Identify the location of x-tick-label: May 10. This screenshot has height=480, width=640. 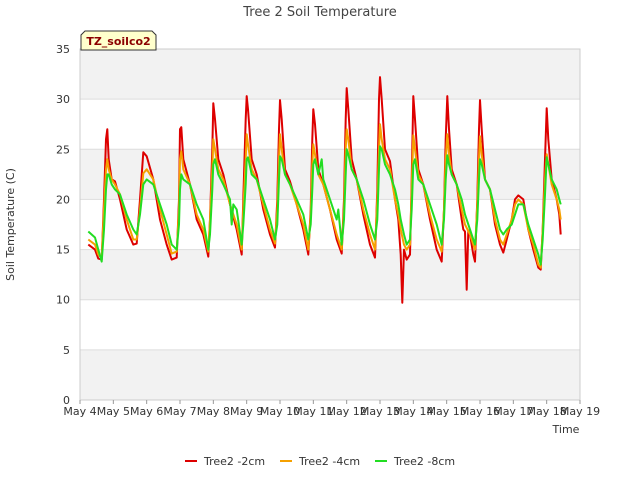
(280, 411).